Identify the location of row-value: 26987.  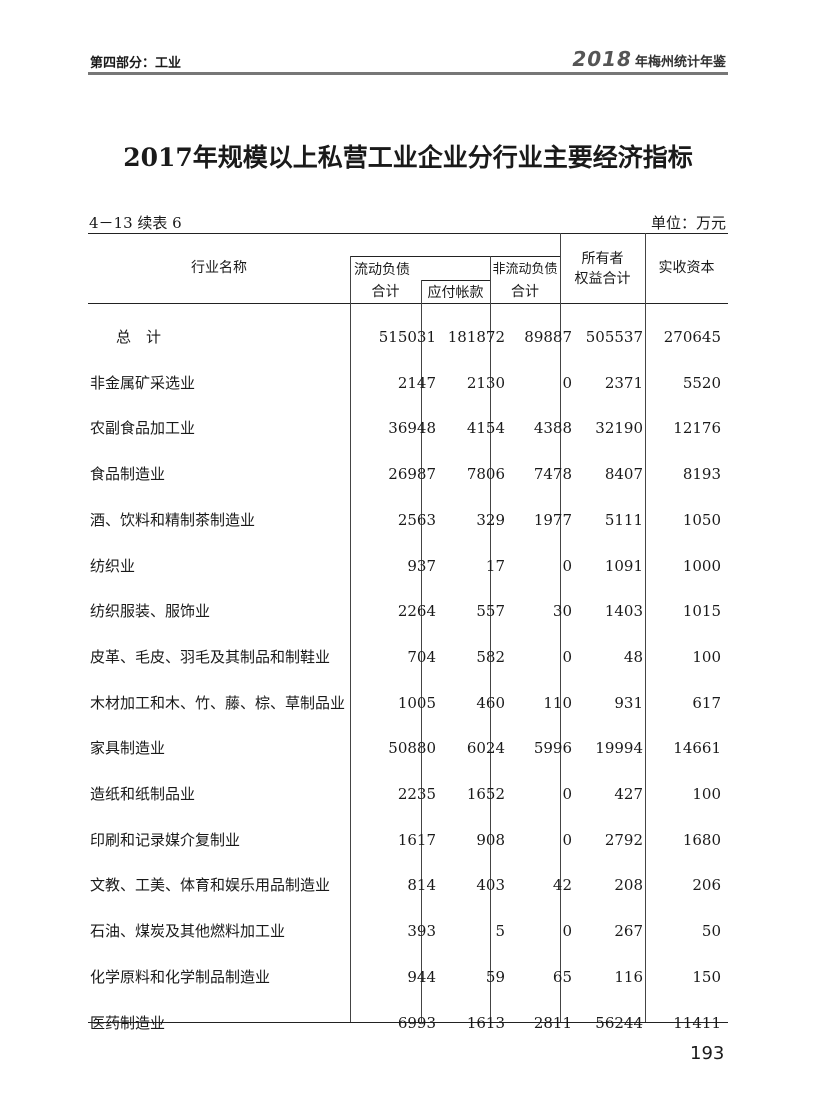
(412, 474).